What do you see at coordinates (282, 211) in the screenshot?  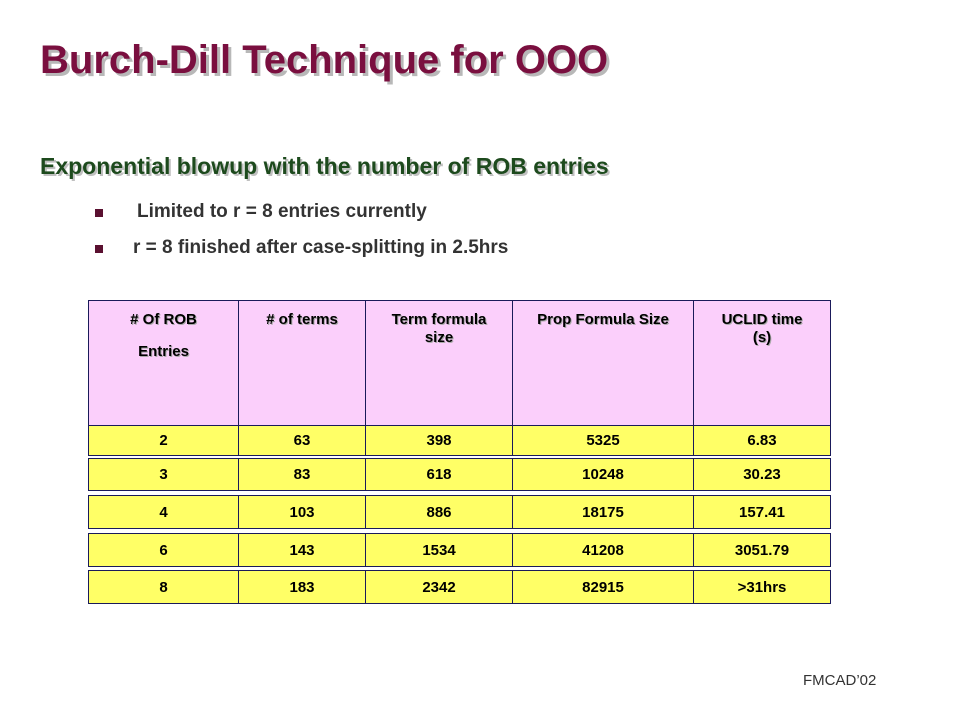 I see `bullet-text: Limited to r = 8 entries currently` at bounding box center [282, 211].